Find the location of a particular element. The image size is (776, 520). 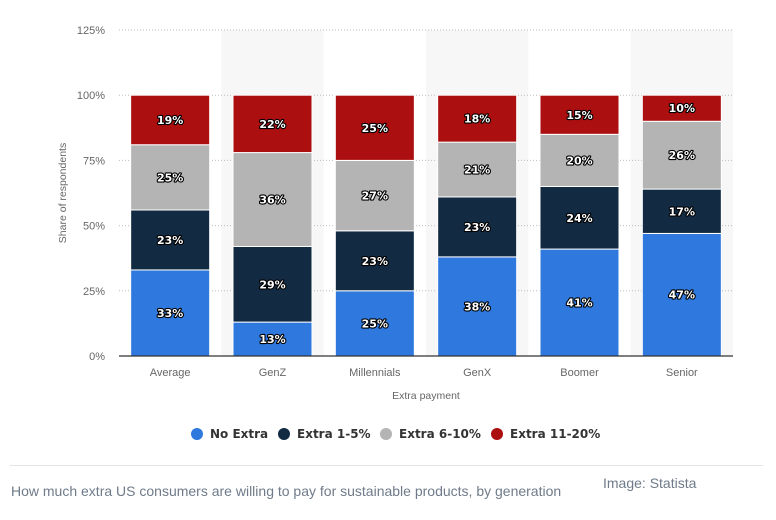

data-label: 19% is located at coordinates (170, 120).